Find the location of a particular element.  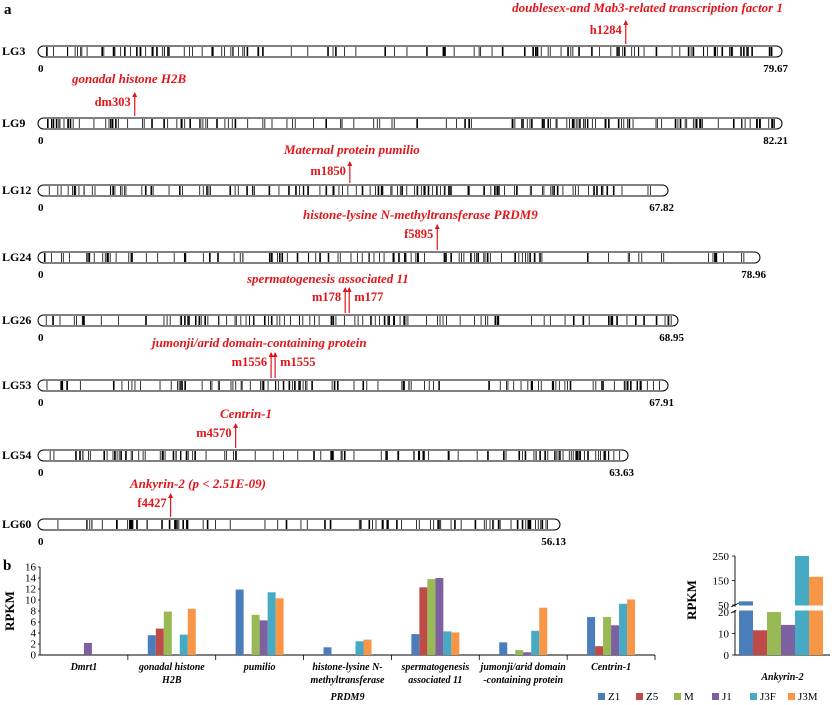

legend: Z1 Z5 M J1 J3F J3M is located at coordinates (708, 697).